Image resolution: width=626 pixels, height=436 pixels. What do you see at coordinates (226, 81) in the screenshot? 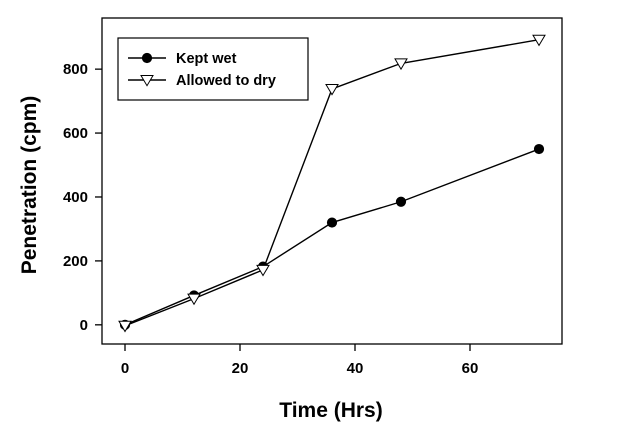
I see `legend-label: Allowed to dry` at bounding box center [226, 81].